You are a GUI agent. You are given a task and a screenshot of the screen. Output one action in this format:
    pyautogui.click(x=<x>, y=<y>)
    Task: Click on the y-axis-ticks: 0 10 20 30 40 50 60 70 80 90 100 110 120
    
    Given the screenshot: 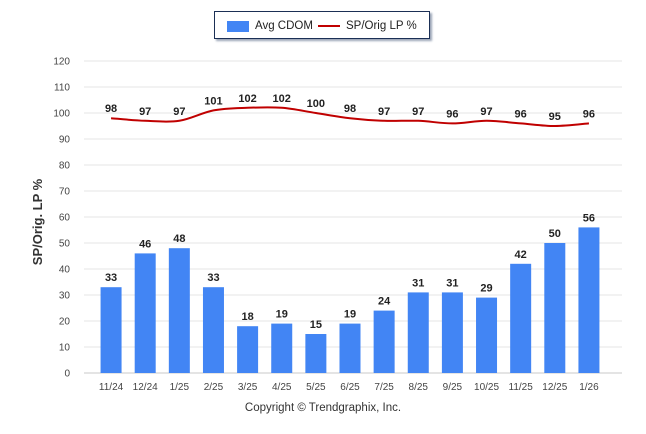 What is the action you would take?
    pyautogui.click(x=61, y=218)
    